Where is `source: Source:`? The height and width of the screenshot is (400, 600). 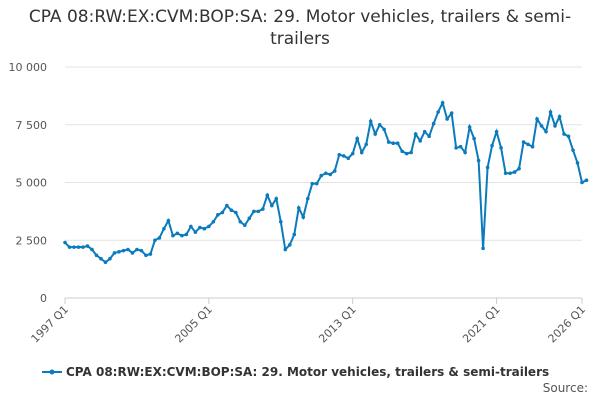
source: Source: is located at coordinates (565, 388).